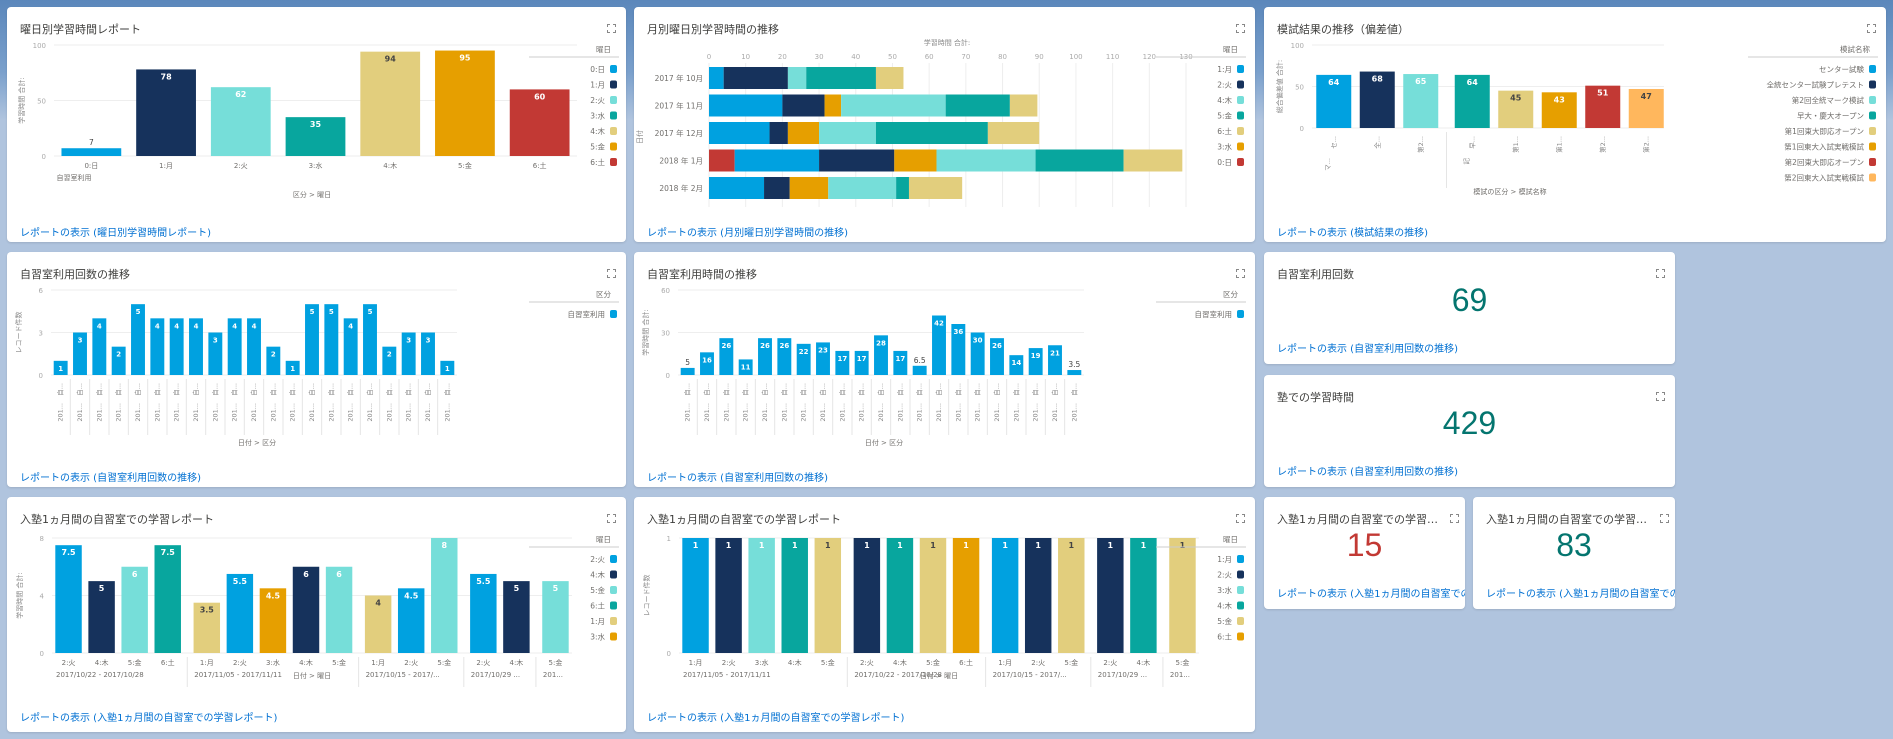 The image size is (1893, 739). Describe the element at coordinates (556, 588) in the screenshot. I see `data-label: 5` at that location.